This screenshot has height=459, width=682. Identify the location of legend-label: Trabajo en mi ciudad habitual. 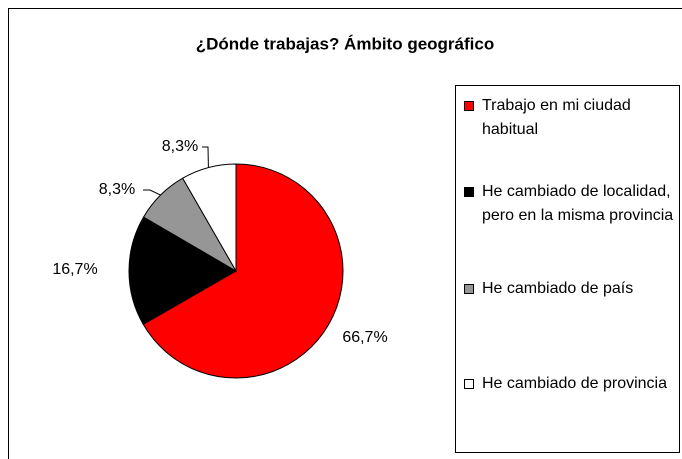
(556, 117).